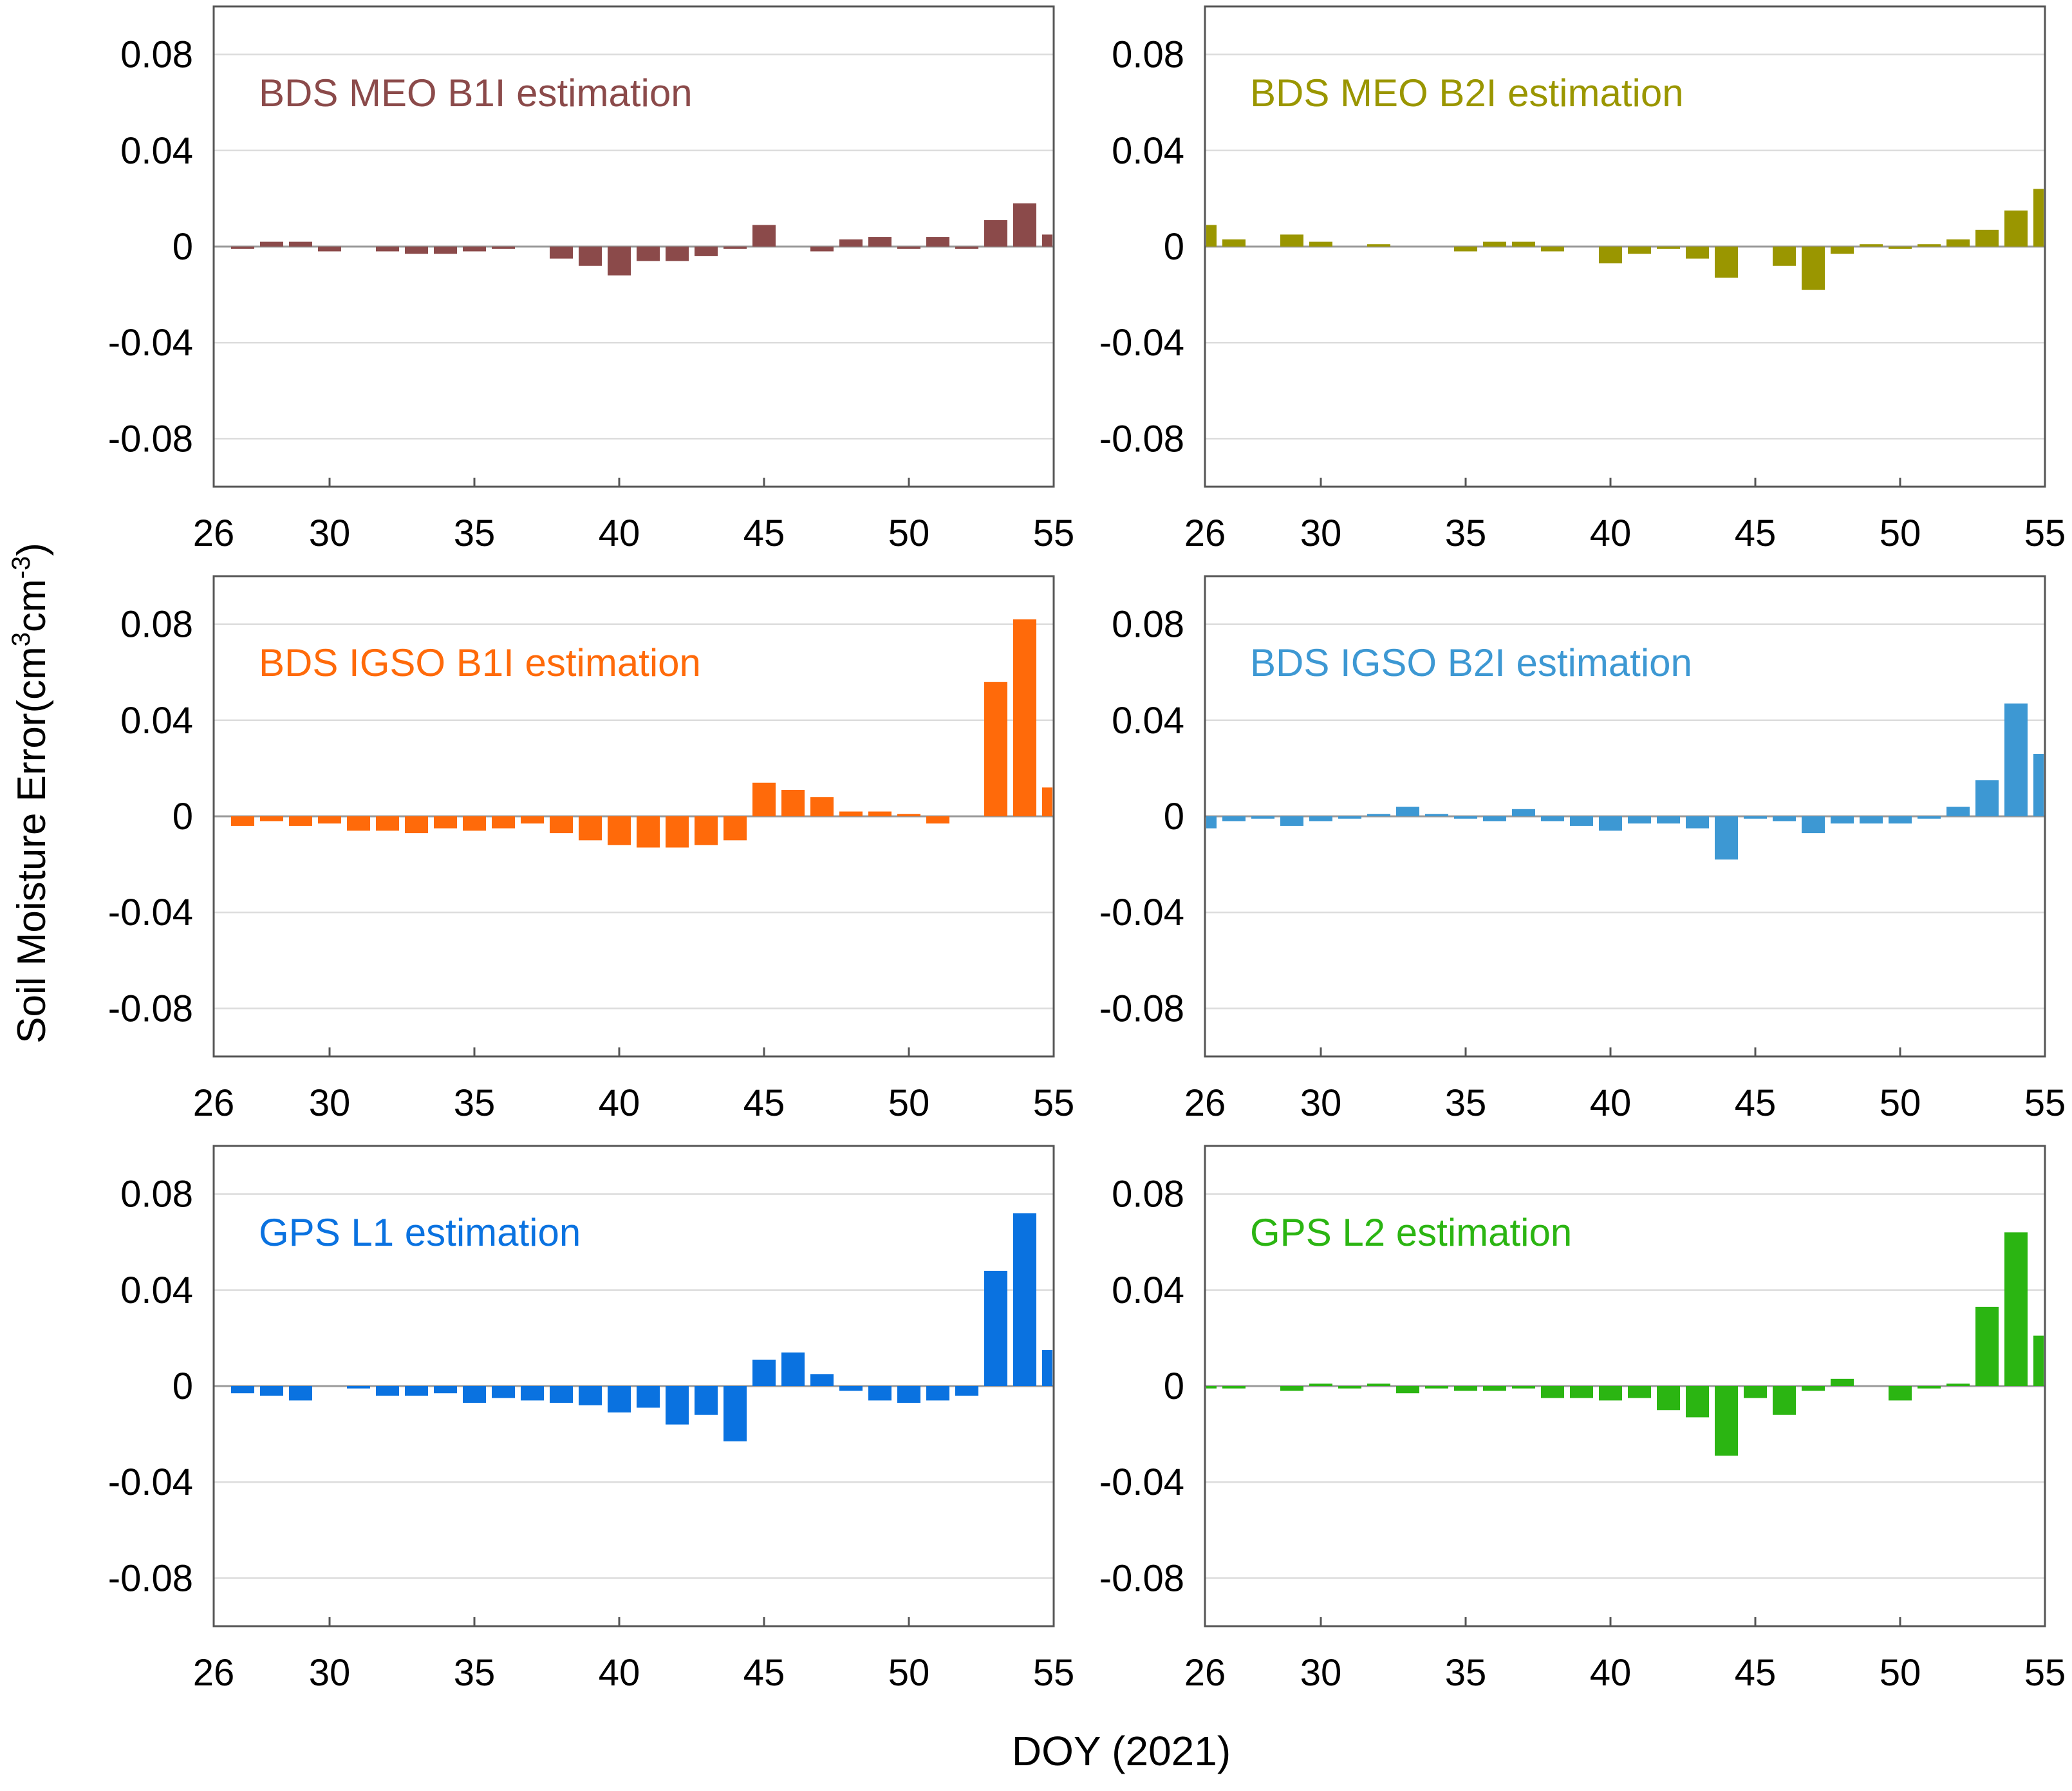 The image size is (2072, 1791). Describe the element at coordinates (476, 93) in the screenshot. I see `panel-title: BDS MEO B1I estimation` at that location.